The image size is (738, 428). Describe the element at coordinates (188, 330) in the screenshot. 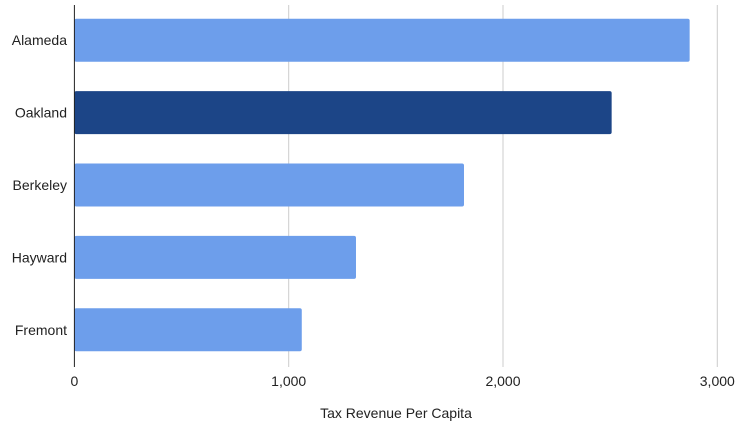

I see `bar-fremont` at that location.